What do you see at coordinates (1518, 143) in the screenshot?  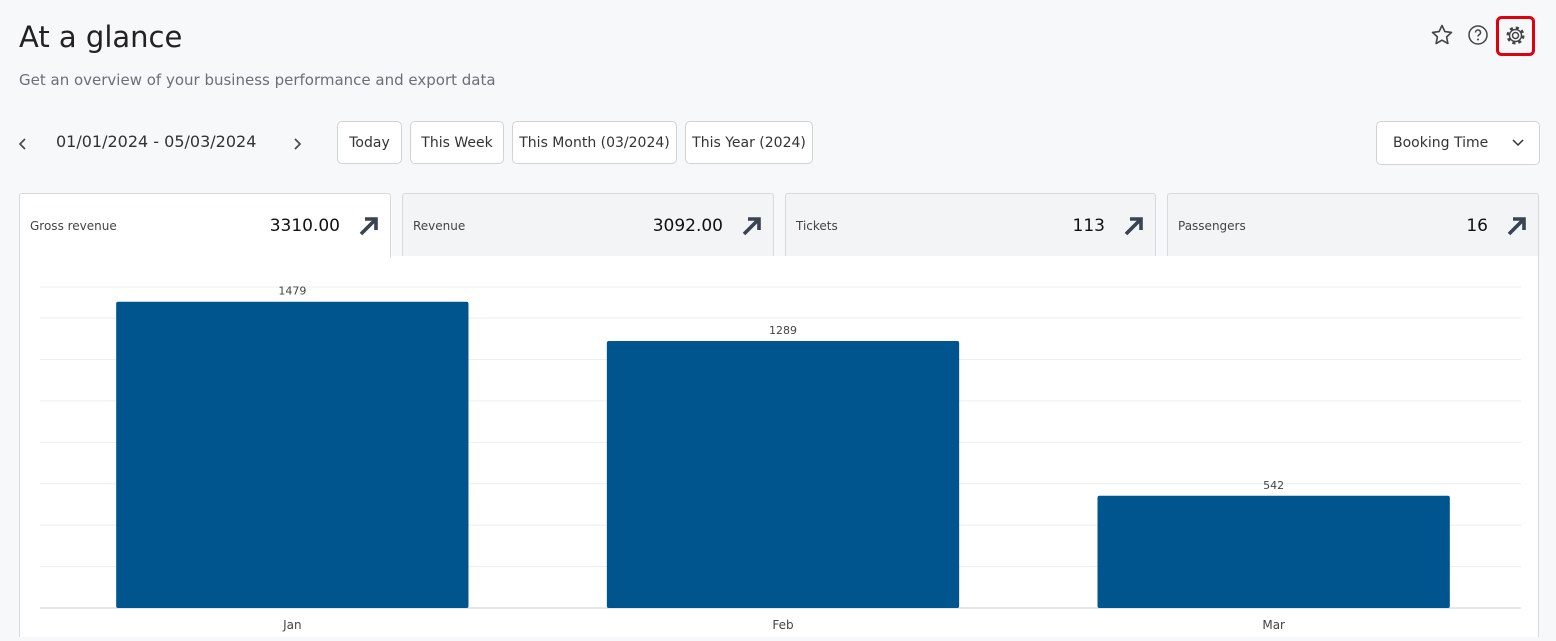 I see `dropdown-caret` at bounding box center [1518, 143].